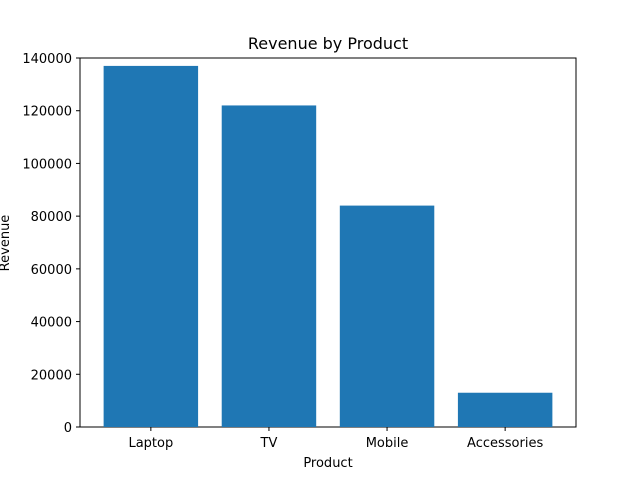  What do you see at coordinates (335, 439) in the screenshot?
I see `x-axis: Laptop TV Mobile Accessories` at bounding box center [335, 439].